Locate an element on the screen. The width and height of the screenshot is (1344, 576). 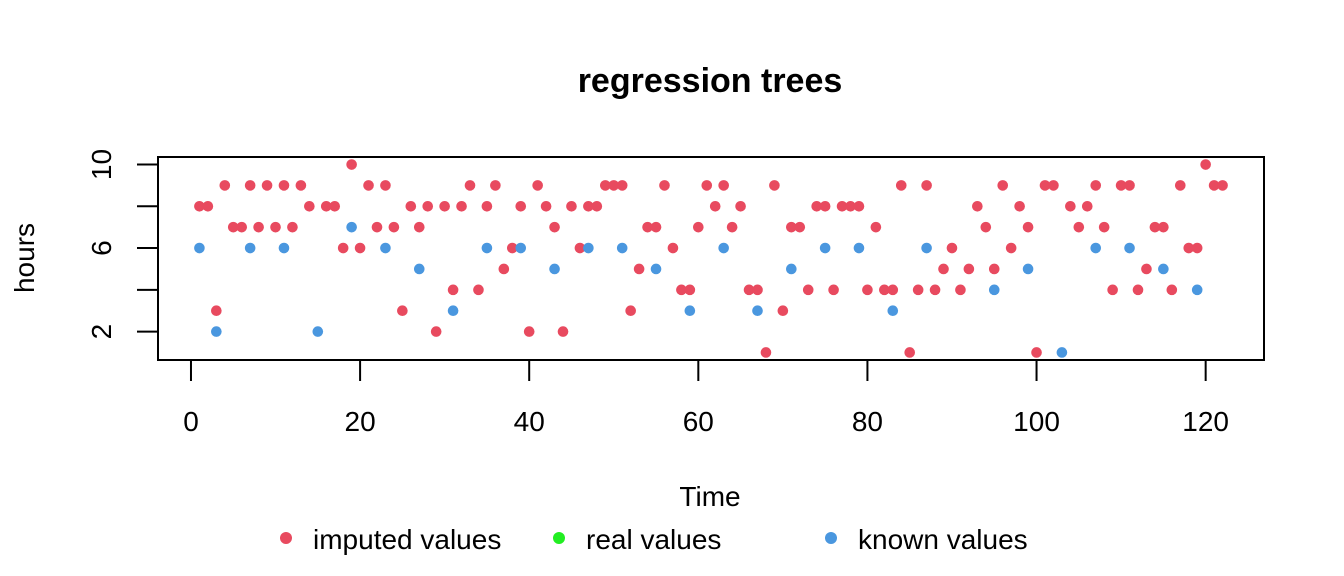
legend-label-imputed-values: imputed values is located at coordinates (407, 539).